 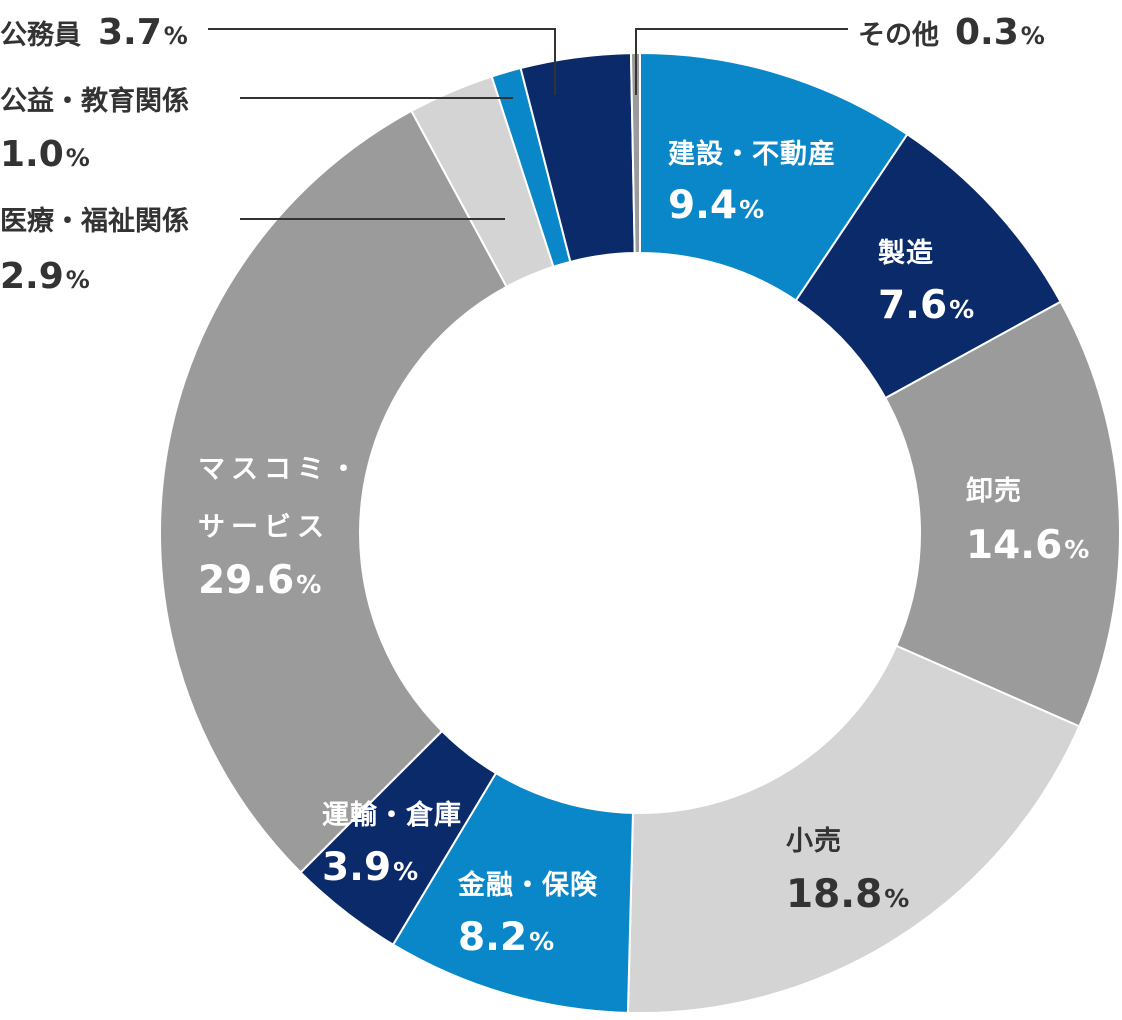 I want to click on slice-value-9: 1.0%, so click(x=45, y=154).